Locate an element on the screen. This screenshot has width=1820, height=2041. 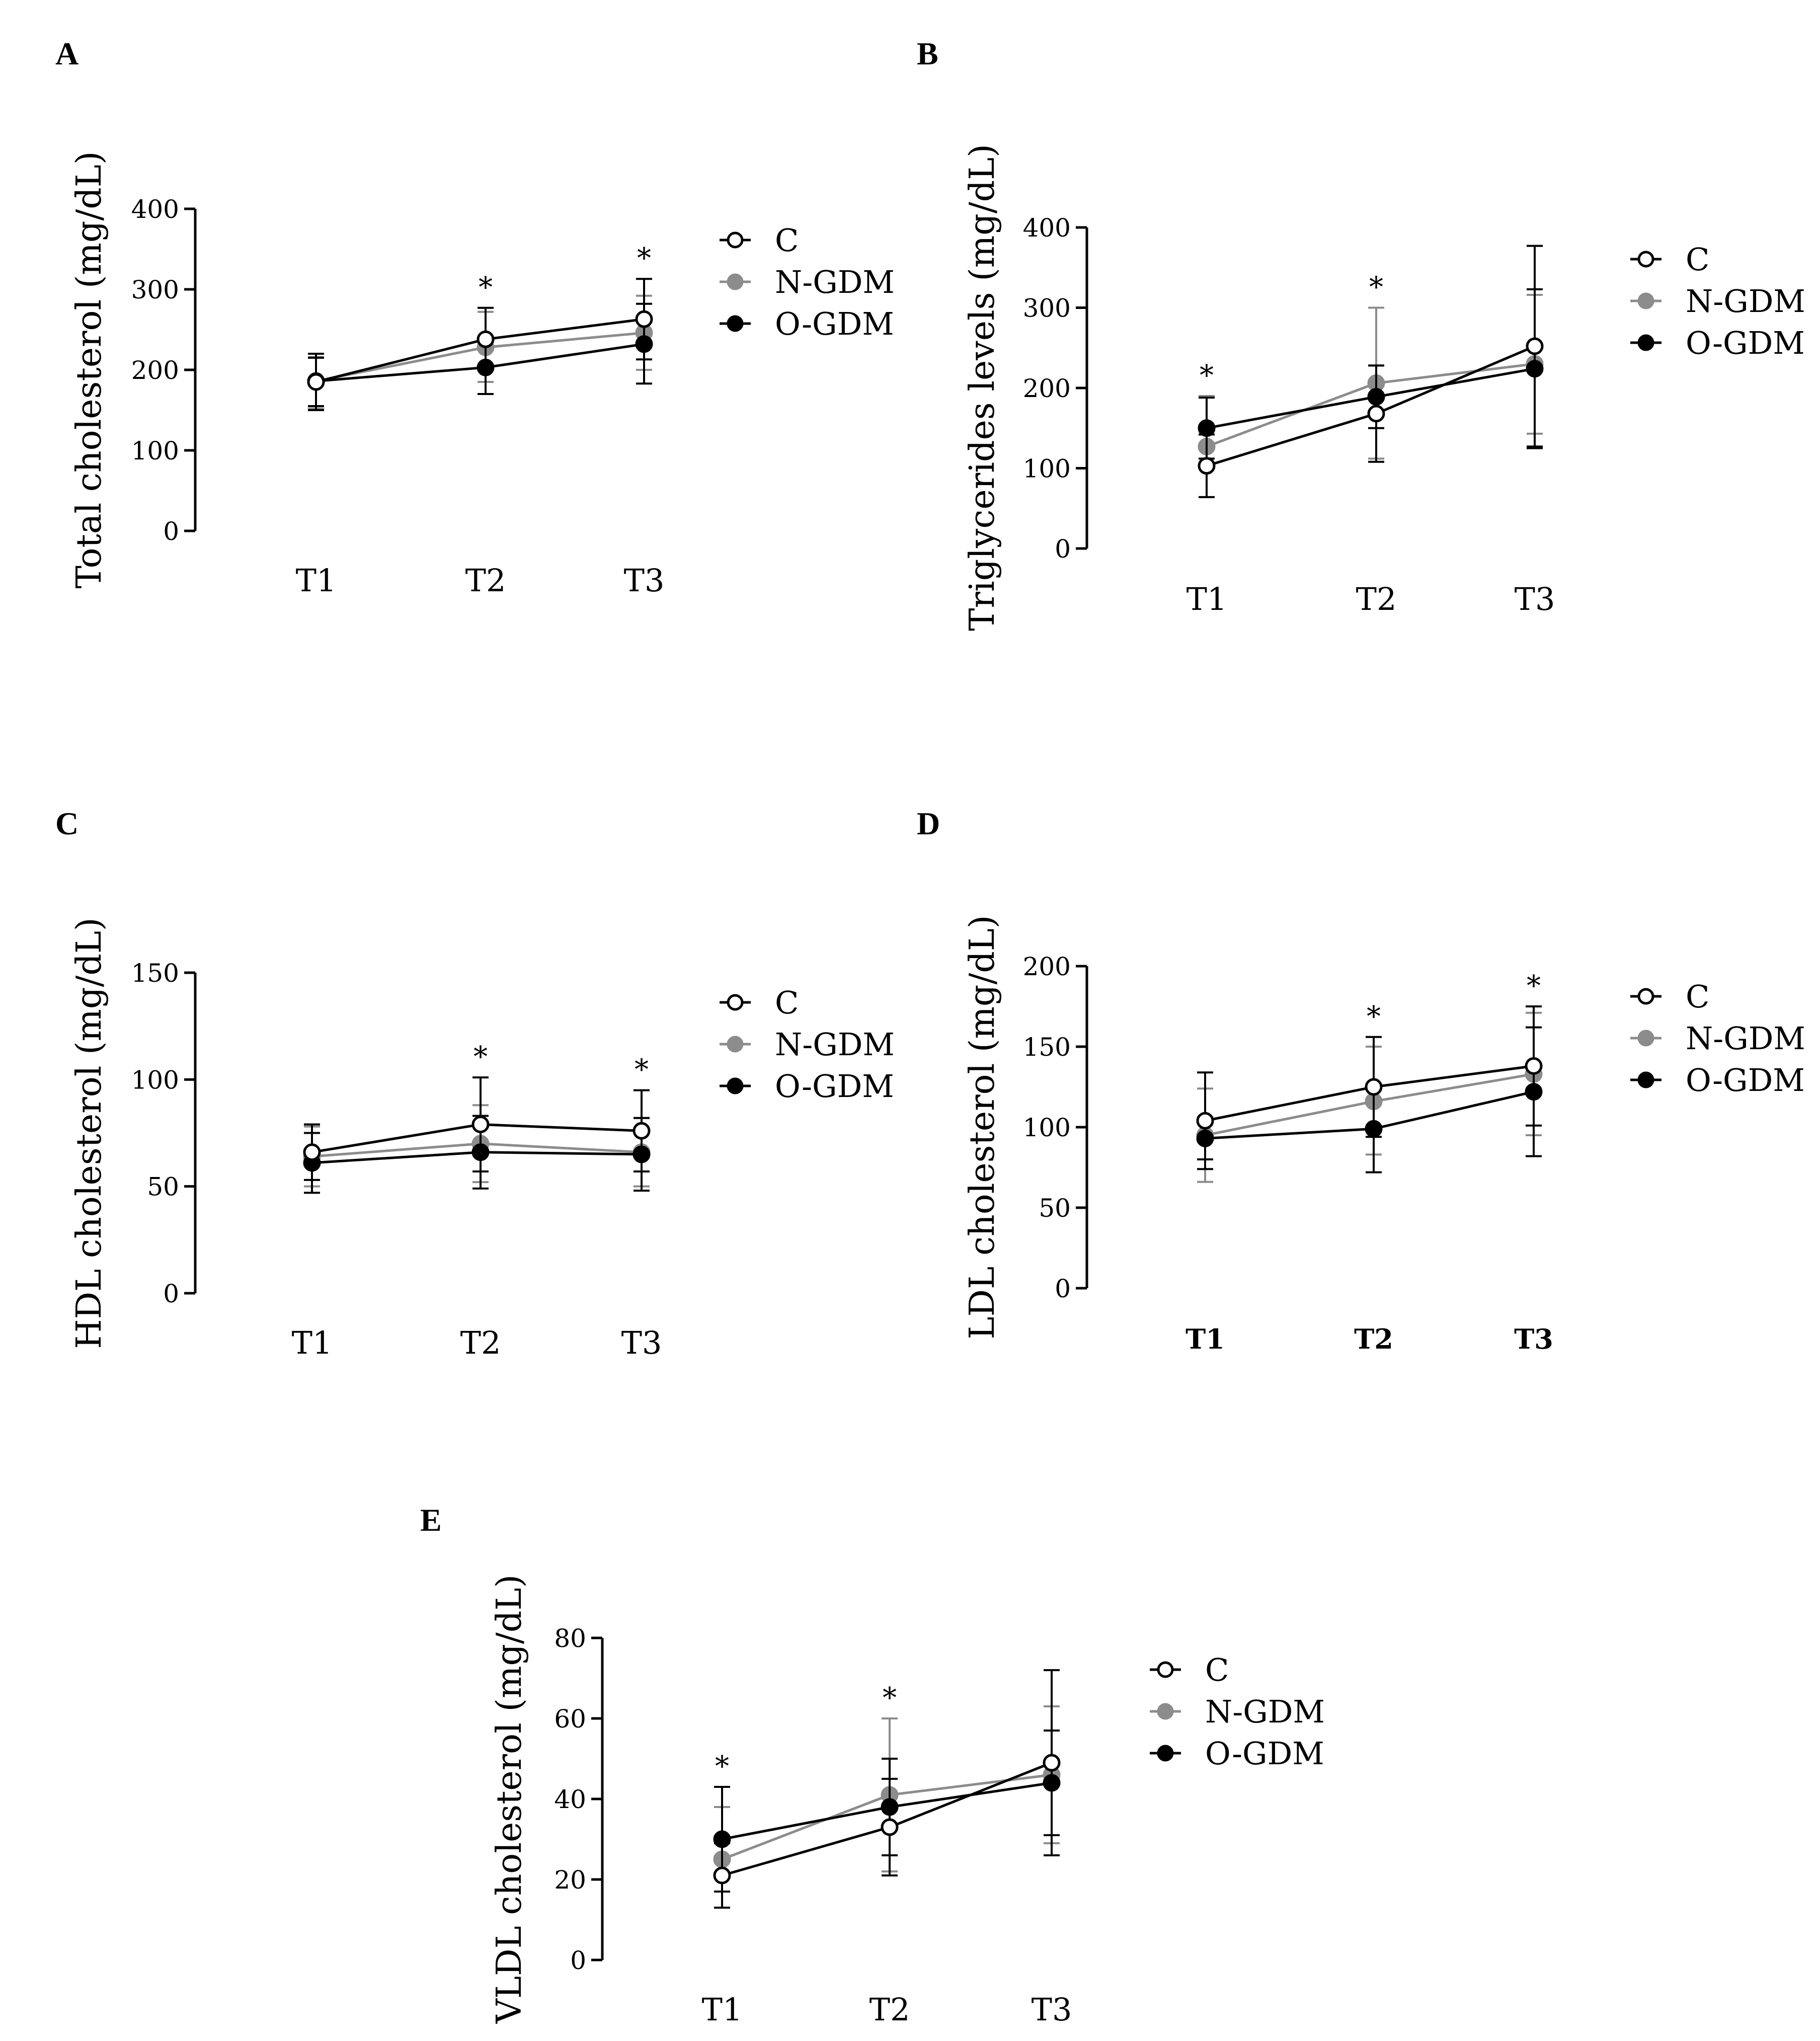
legend-item: O-GDM is located at coordinates (807, 323).